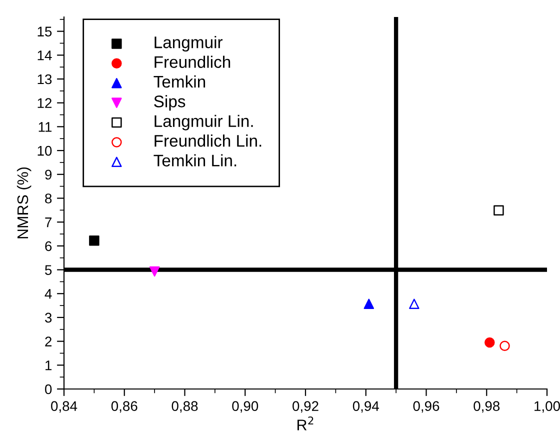 The width and height of the screenshot is (560, 441). I want to click on y-tick-label: 5, so click(48, 270).